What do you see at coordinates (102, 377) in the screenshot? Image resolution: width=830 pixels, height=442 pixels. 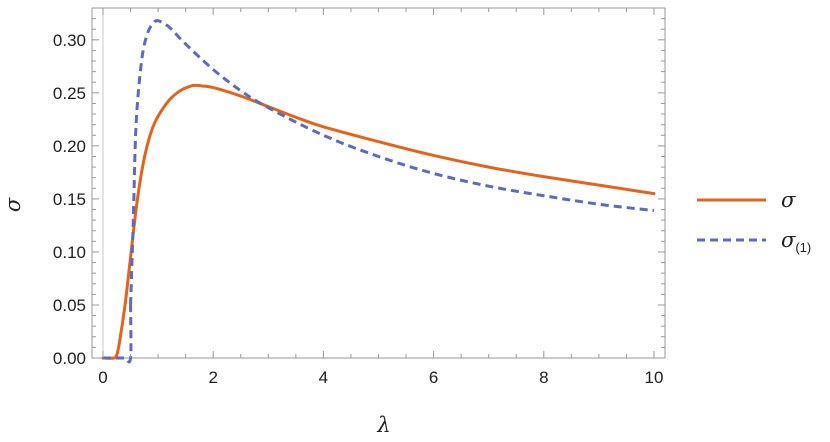 I see `x-tick-label: 0` at bounding box center [102, 377].